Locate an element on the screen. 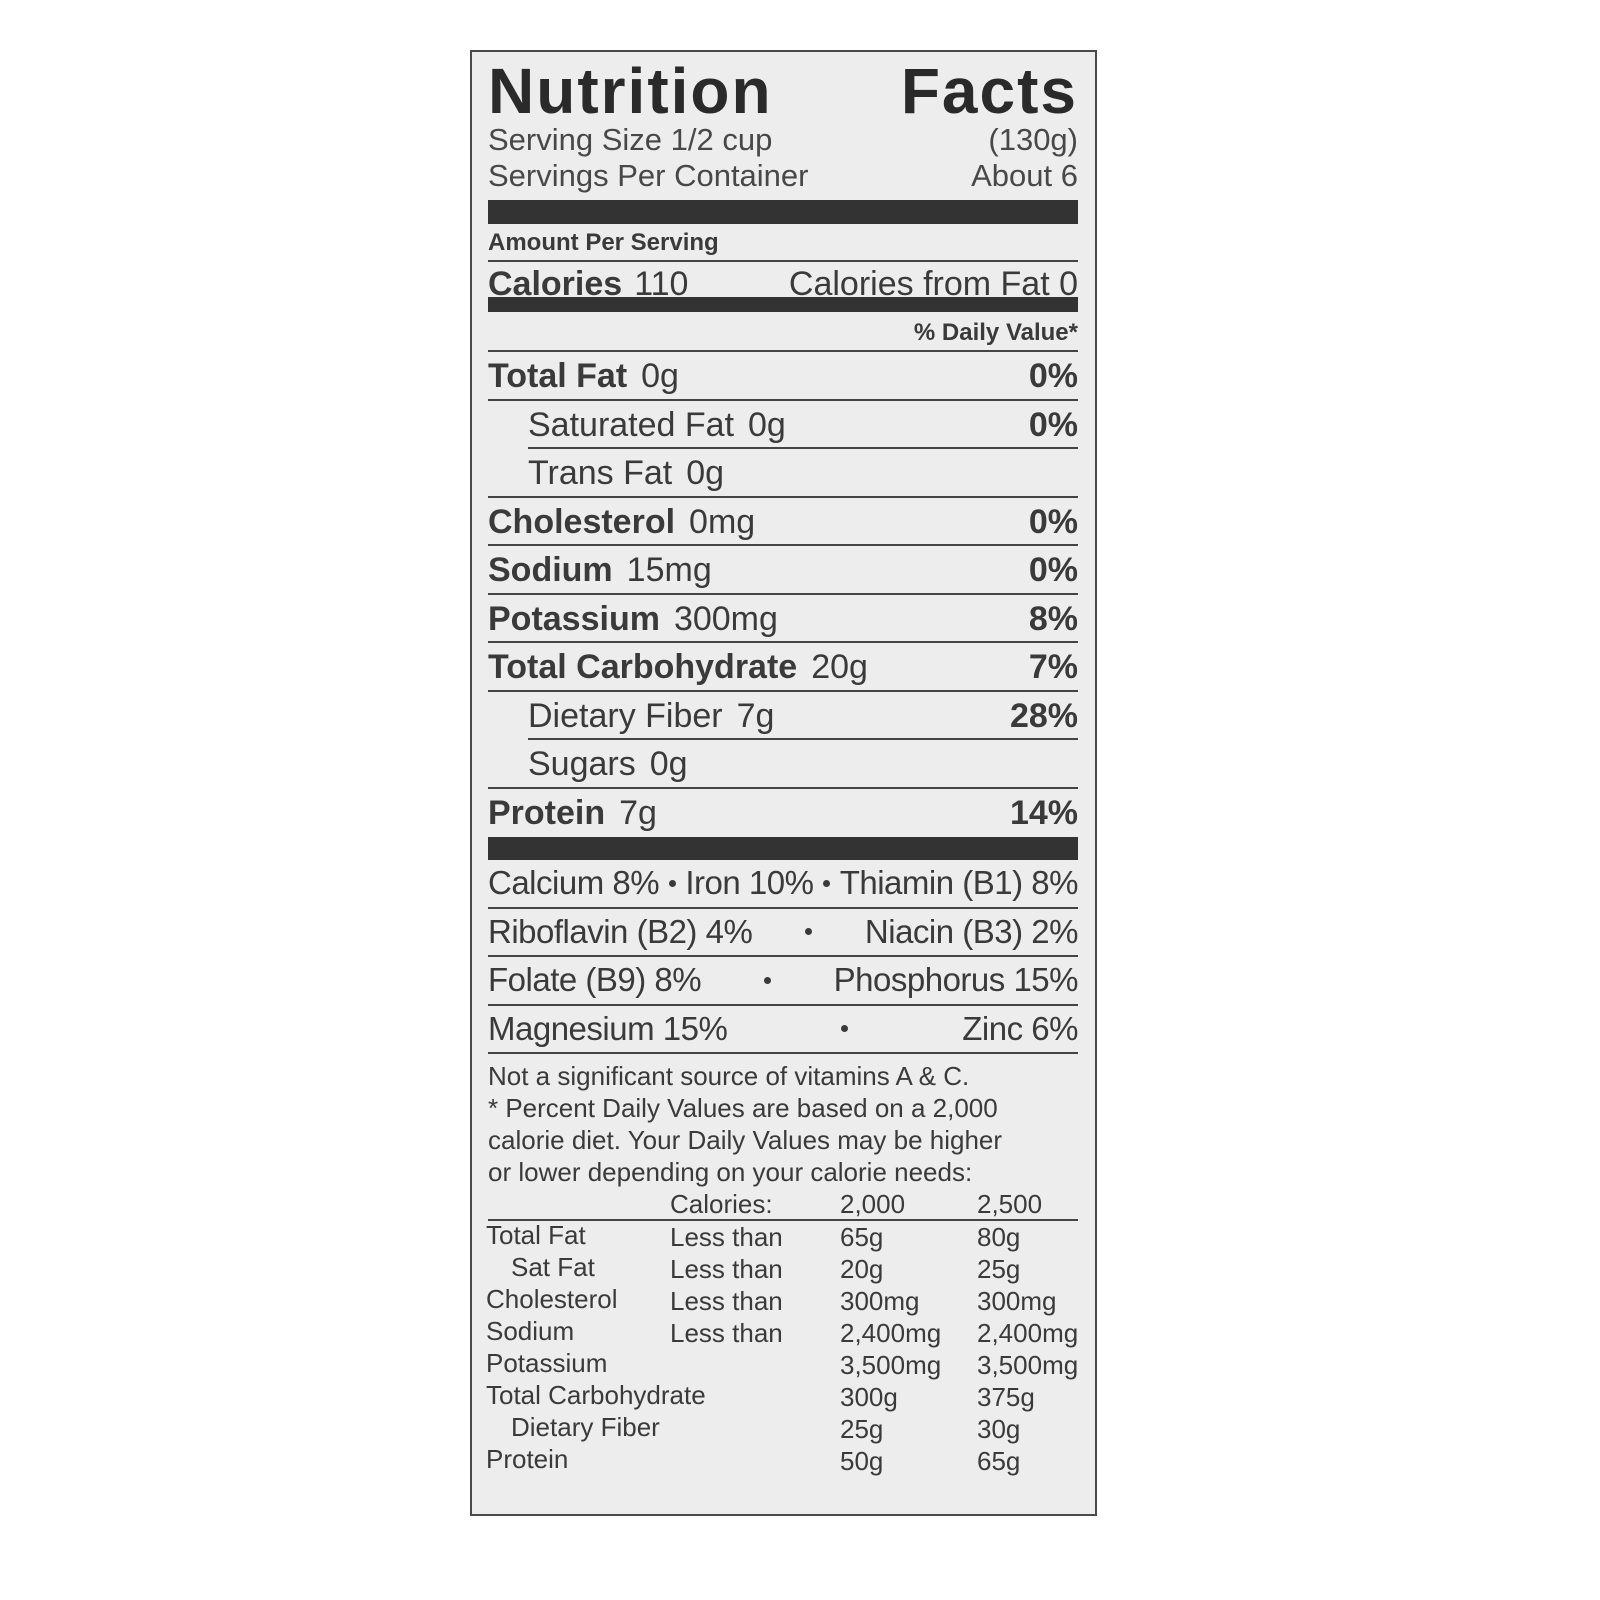  nutrient-name: Total Fat is located at coordinates (558, 376).